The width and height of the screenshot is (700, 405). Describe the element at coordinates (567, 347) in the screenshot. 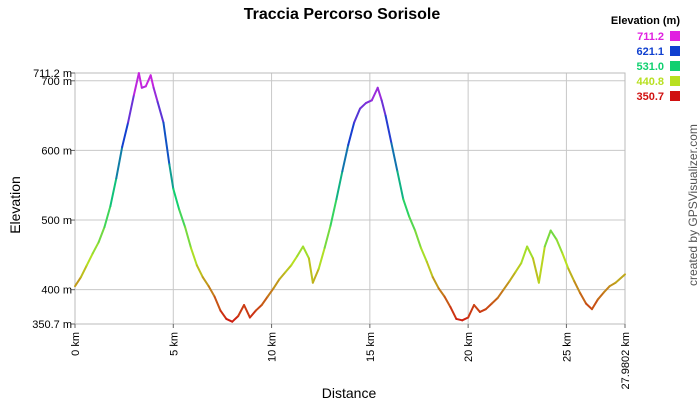

I see `x-tick-label: 25 km` at that location.